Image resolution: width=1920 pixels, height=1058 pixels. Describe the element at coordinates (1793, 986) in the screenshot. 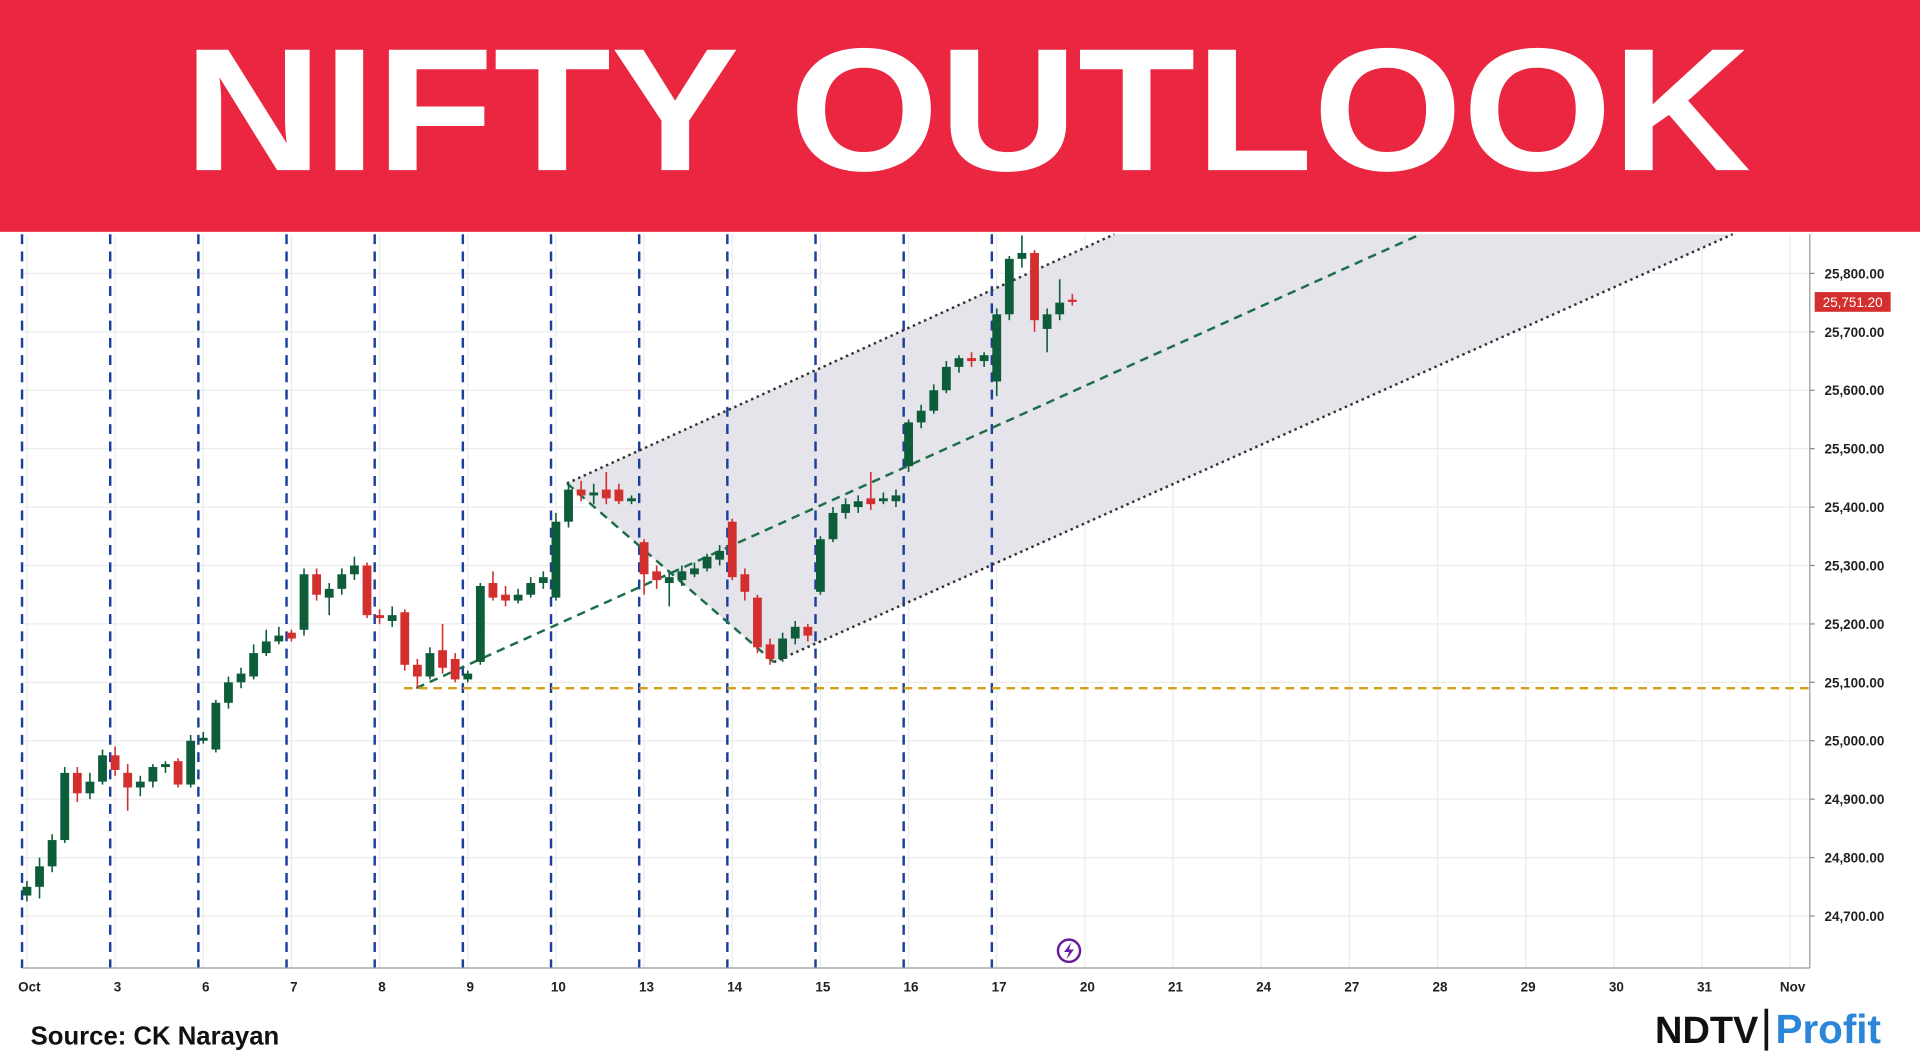

I see `x-tick-label: Nov` at that location.